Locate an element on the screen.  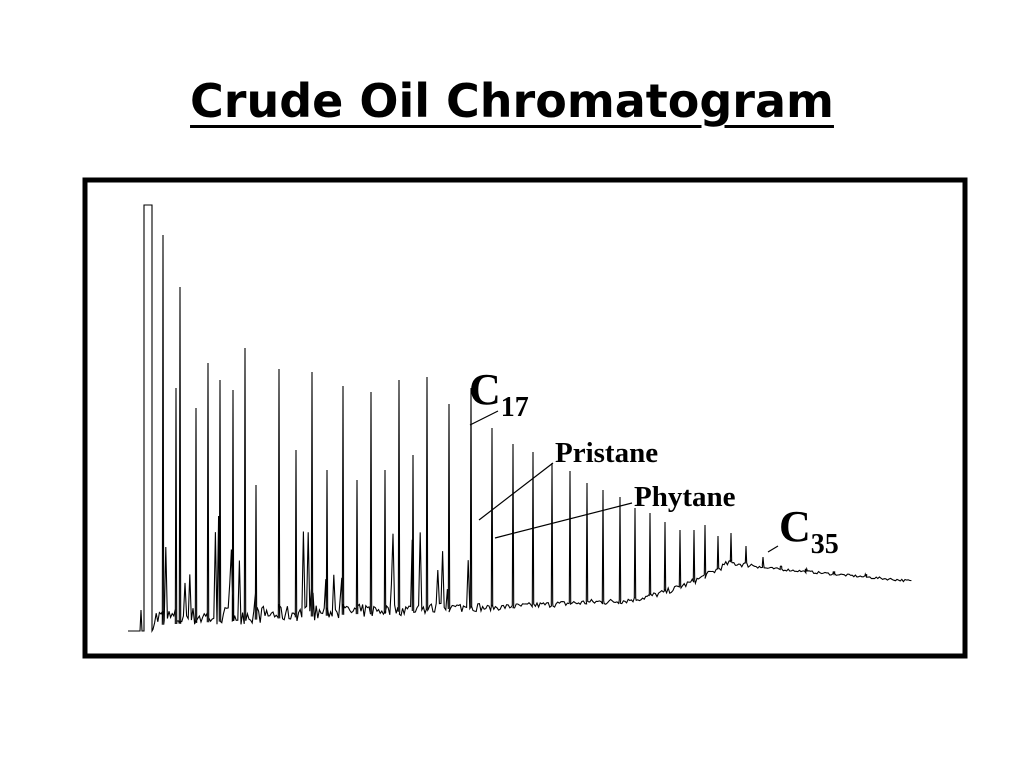
c17-label: C17 is located at coordinates (499, 394).